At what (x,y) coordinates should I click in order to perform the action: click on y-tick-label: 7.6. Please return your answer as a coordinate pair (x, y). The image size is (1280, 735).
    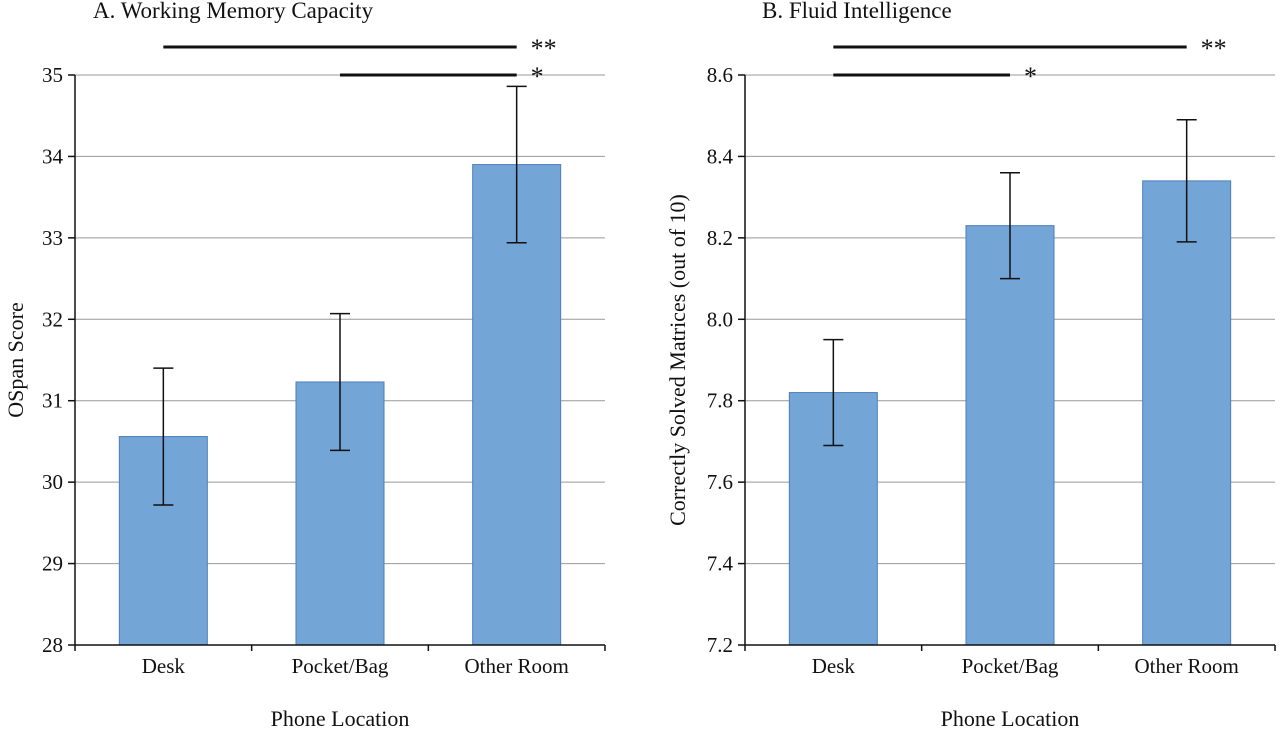
    Looking at the image, I should click on (720, 482).